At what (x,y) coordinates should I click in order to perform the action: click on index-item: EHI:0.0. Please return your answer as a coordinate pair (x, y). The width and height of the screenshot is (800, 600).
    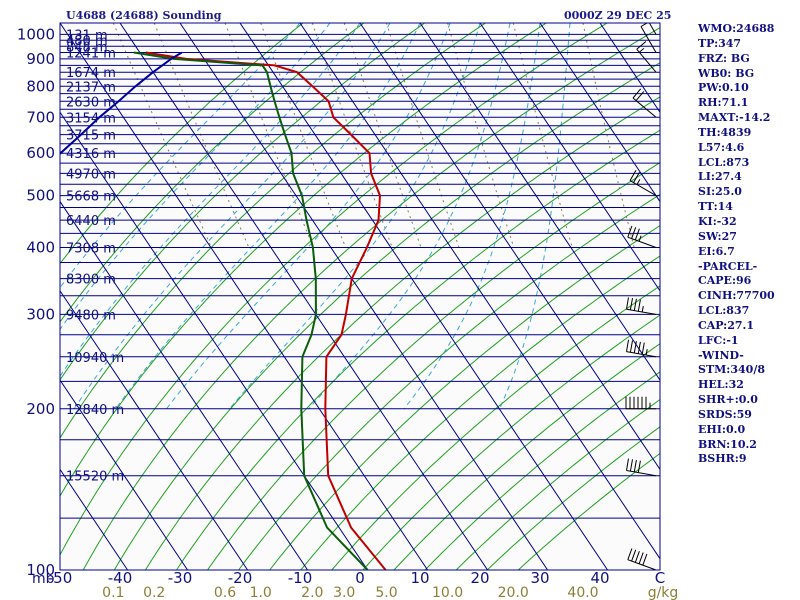
    Looking at the image, I should click on (722, 429).